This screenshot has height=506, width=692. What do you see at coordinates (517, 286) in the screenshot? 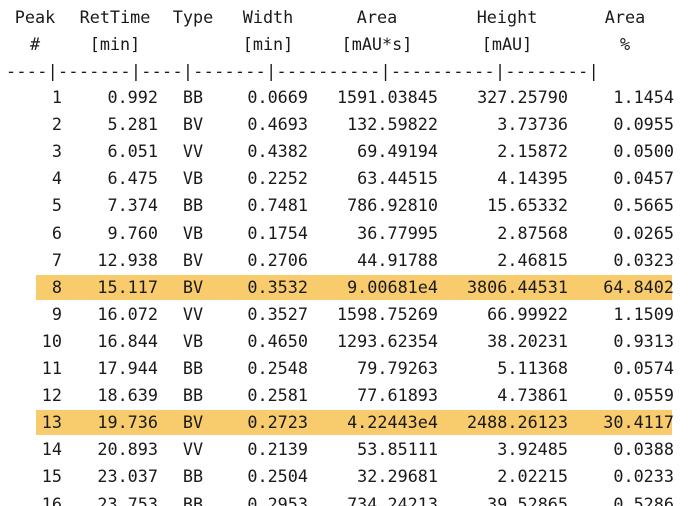
I see `cell-height: 3806.44531` at bounding box center [517, 286].